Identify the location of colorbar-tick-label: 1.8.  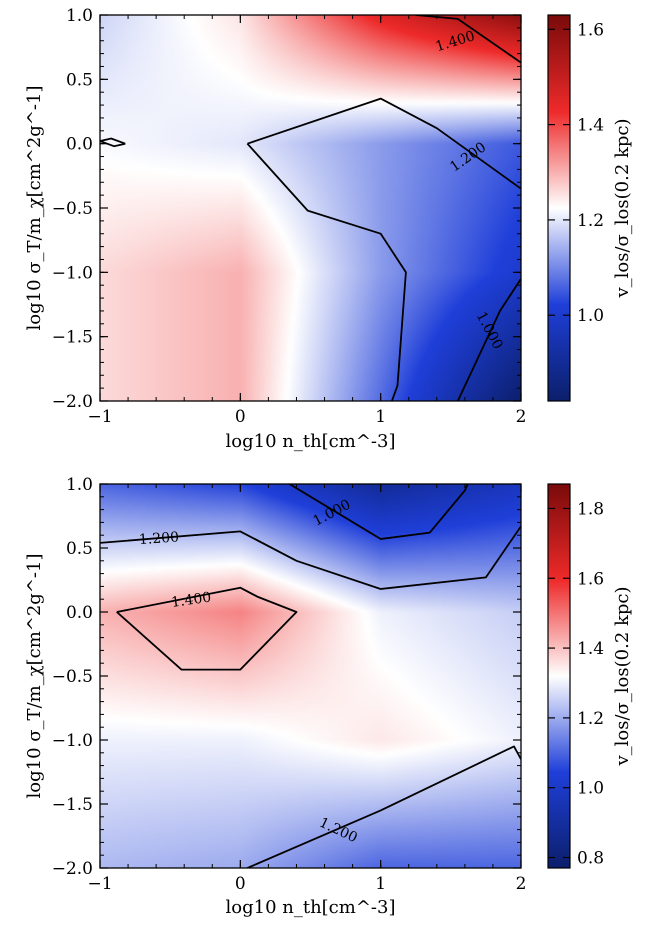
(590, 509).